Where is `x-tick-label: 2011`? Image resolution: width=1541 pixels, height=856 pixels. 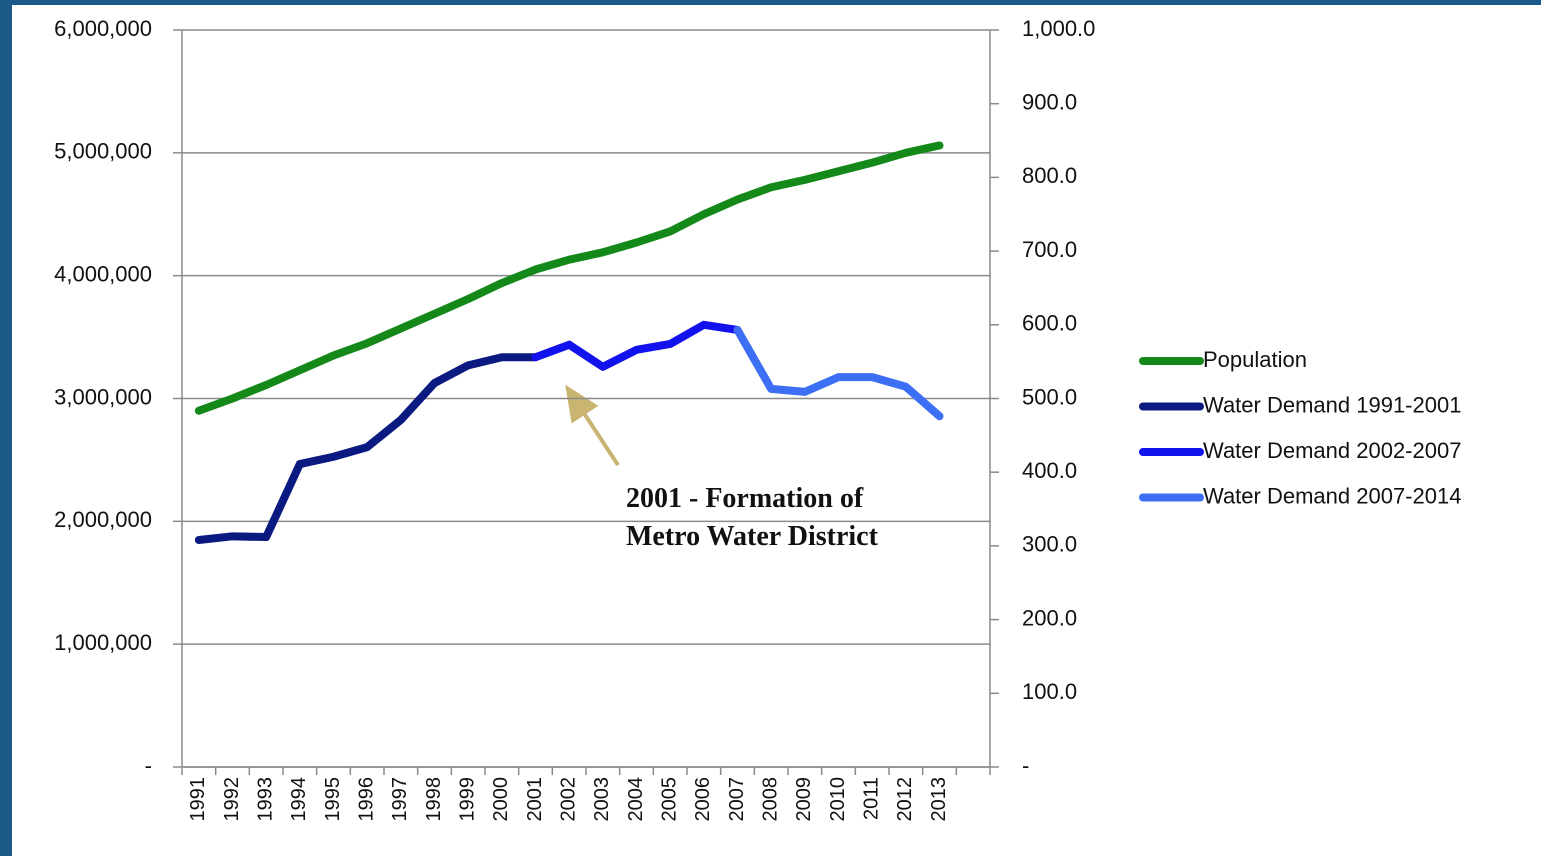 x-tick-label: 2011 is located at coordinates (871, 798).